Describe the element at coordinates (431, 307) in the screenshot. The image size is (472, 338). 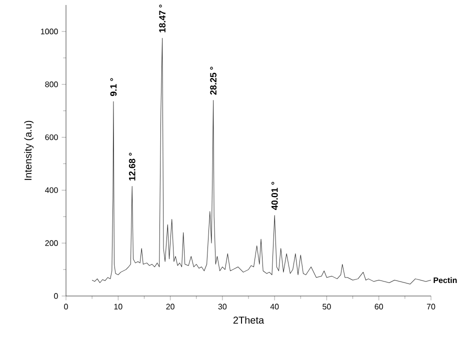
I see `x-tick-label: 70` at that location.